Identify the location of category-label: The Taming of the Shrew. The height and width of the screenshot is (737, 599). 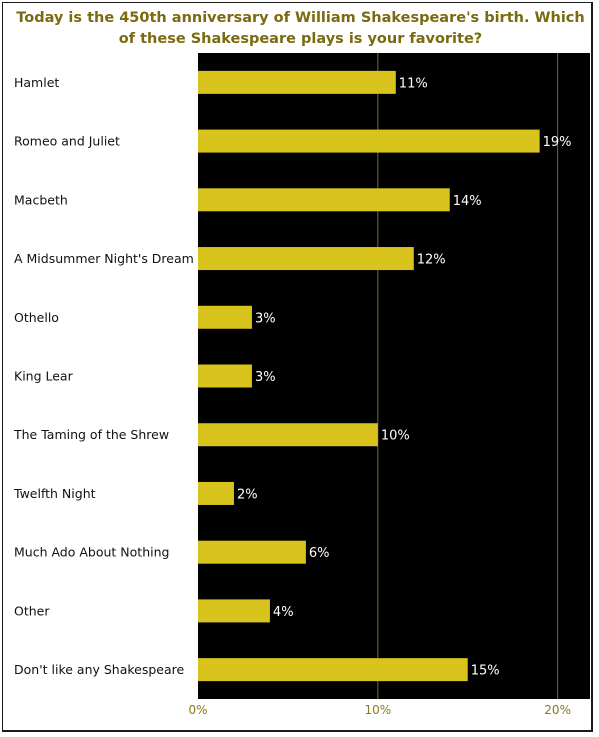
(91, 434).